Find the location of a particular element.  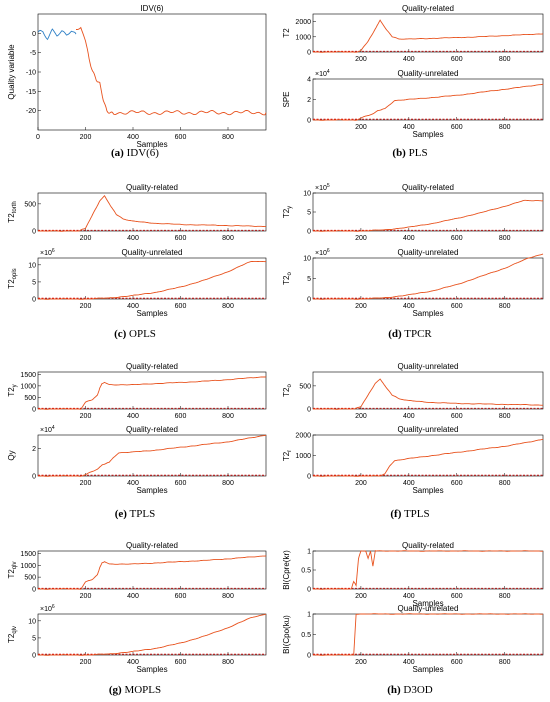

y-tick-label: 1 is located at coordinates (309, 552).